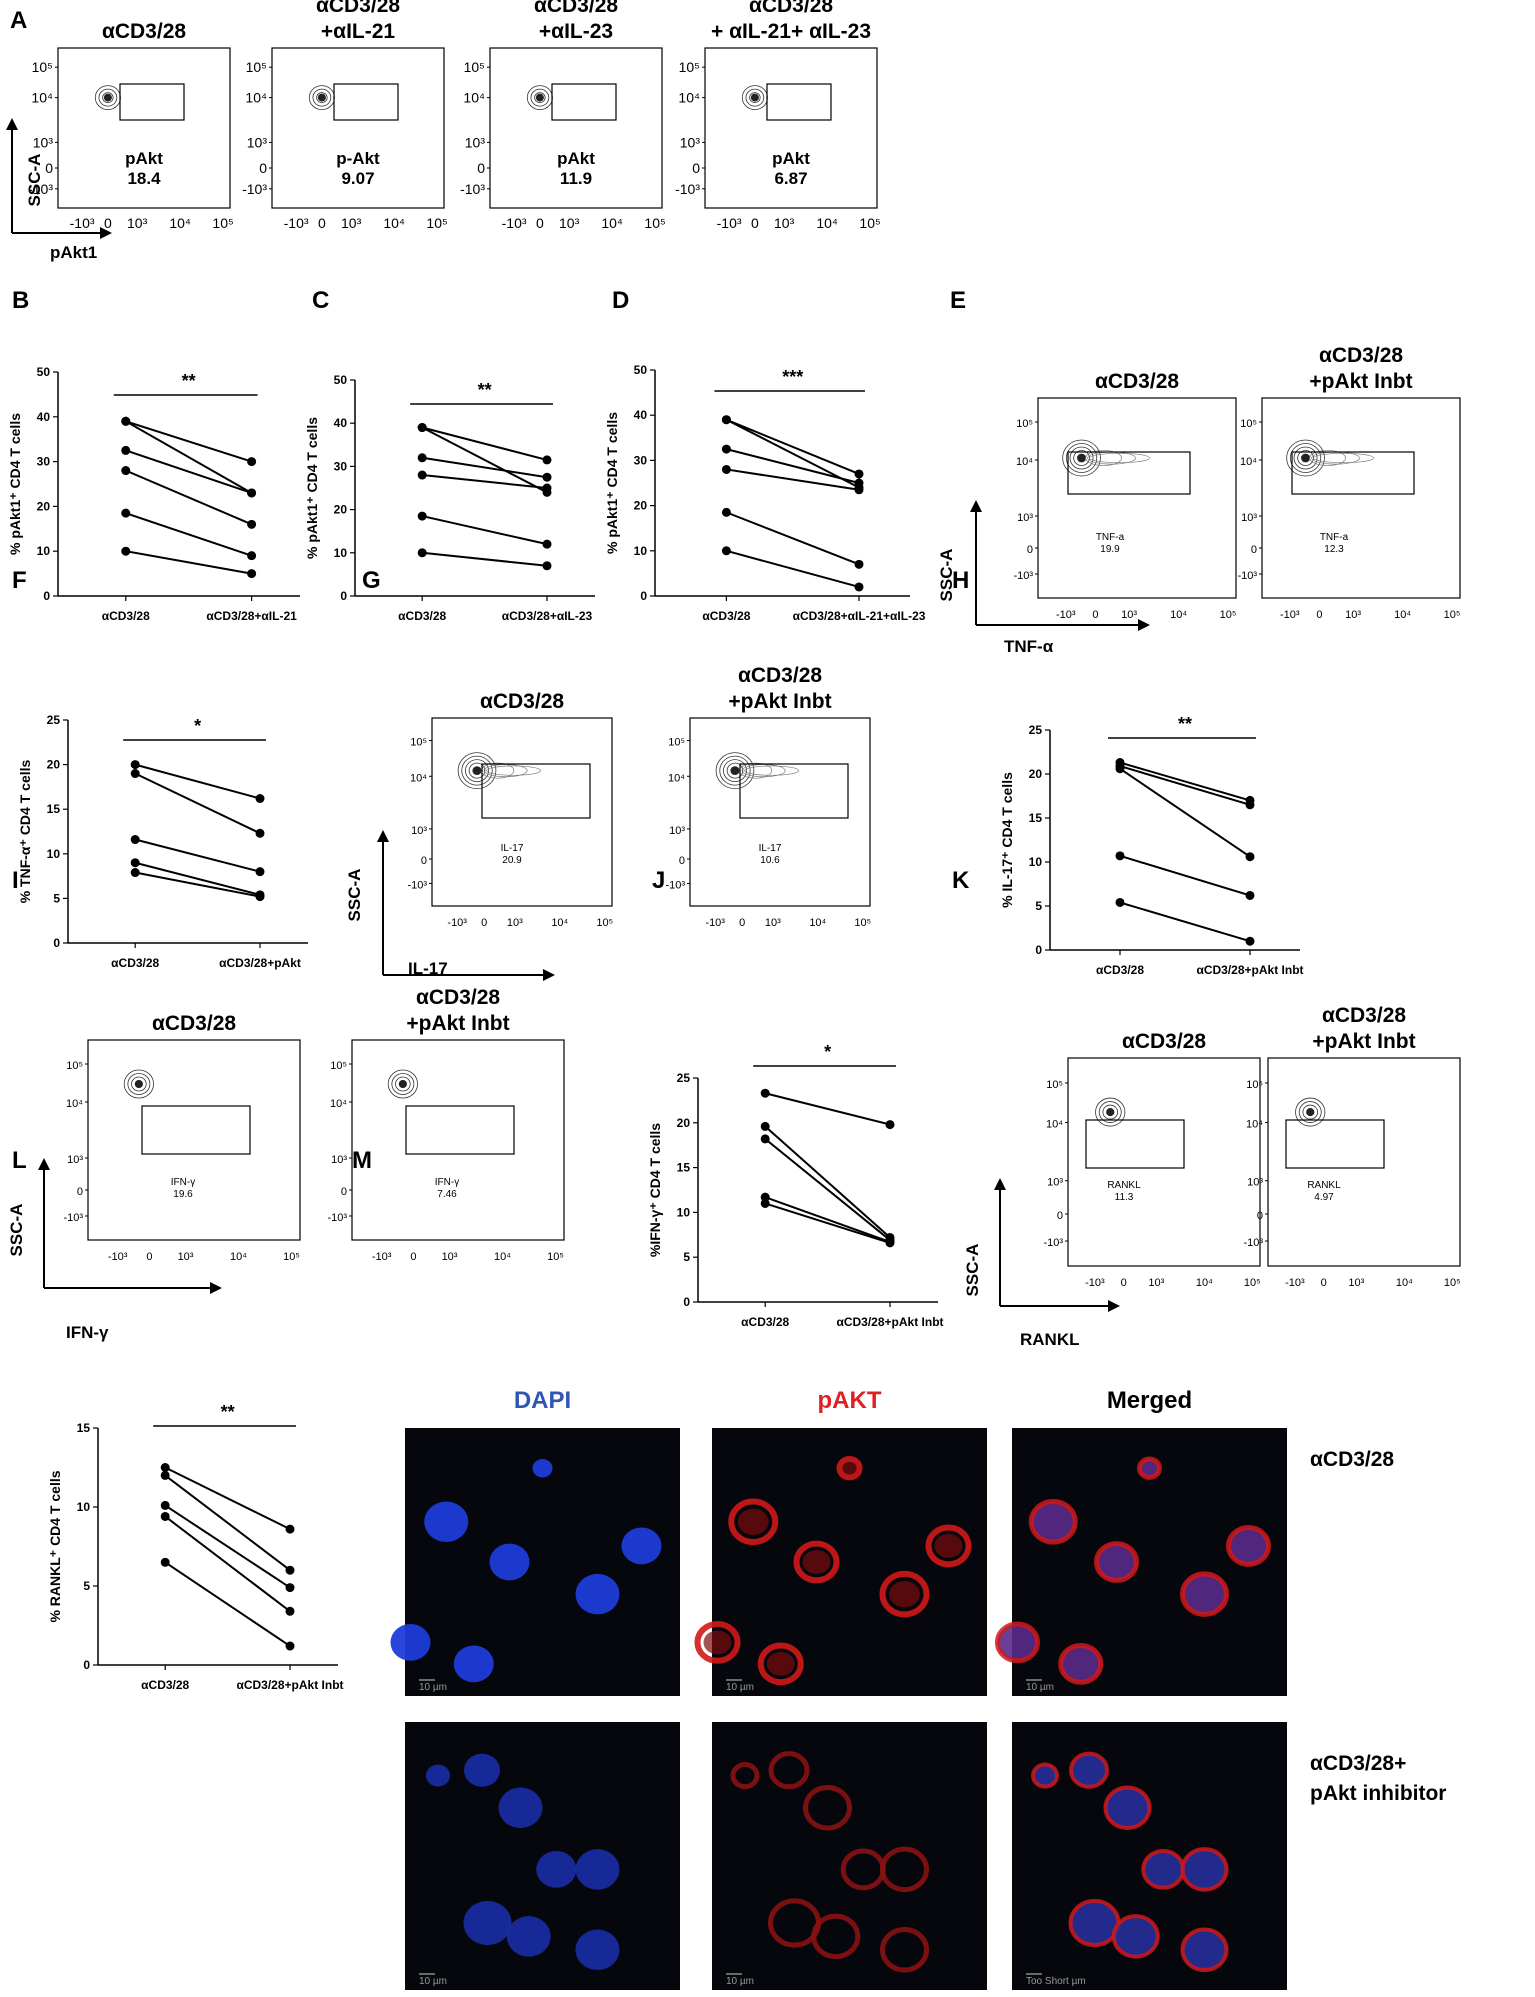 The image size is (1535, 1997). I want to click on y-tick-label: 10, so click(684, 1212).